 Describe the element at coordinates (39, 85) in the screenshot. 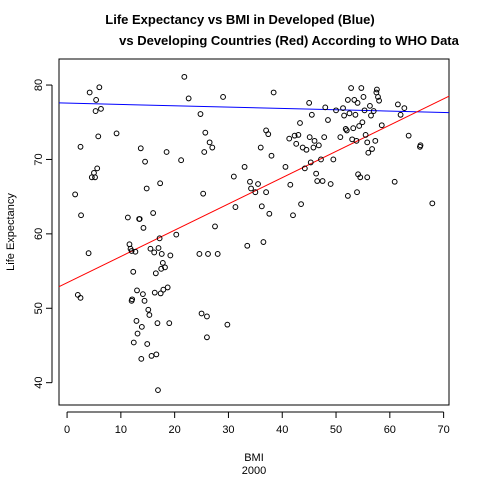

I see `y-tick-label: 80` at that location.